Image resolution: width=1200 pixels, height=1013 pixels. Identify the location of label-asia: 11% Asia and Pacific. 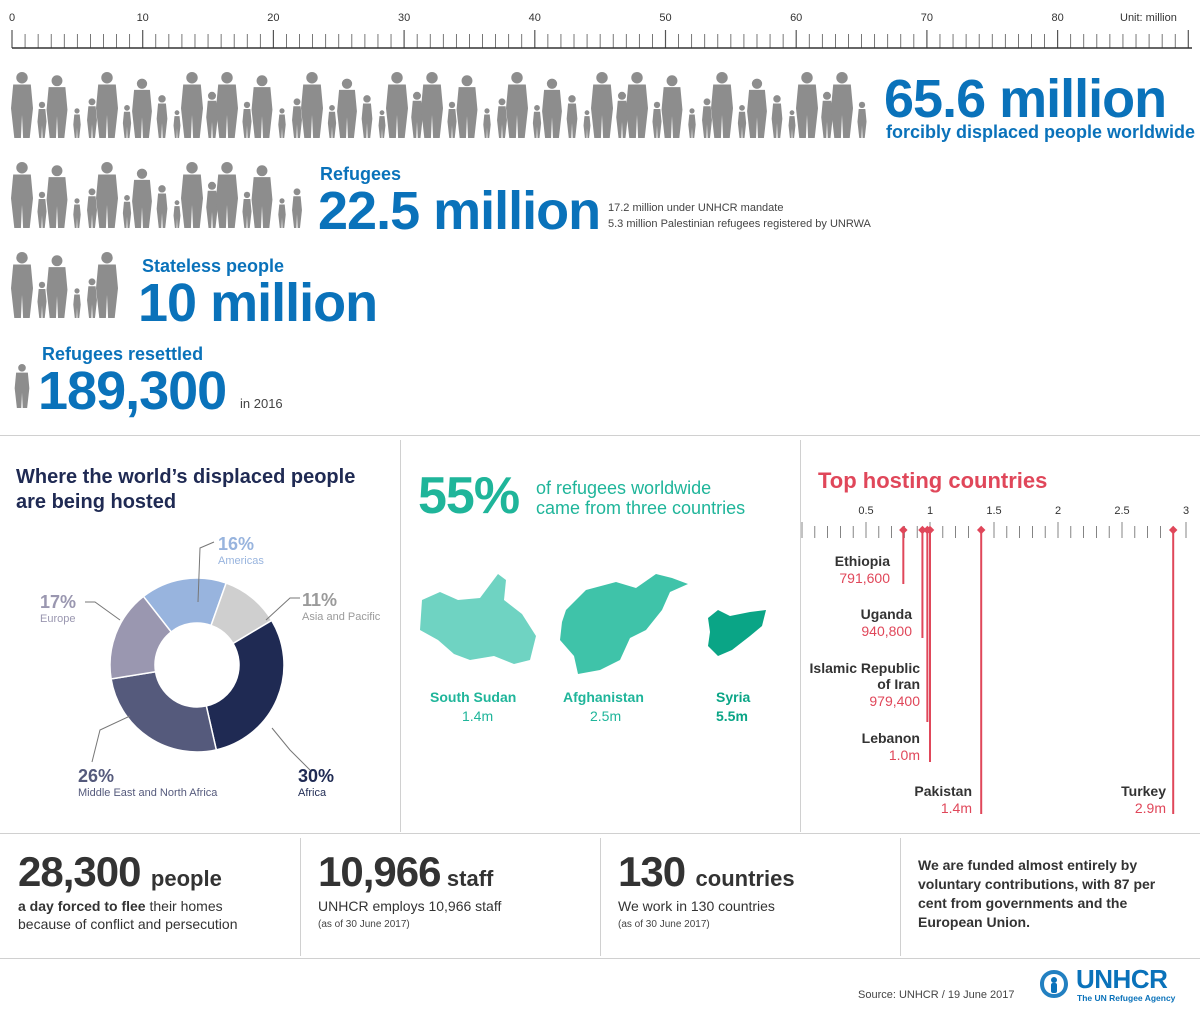
(341, 606).